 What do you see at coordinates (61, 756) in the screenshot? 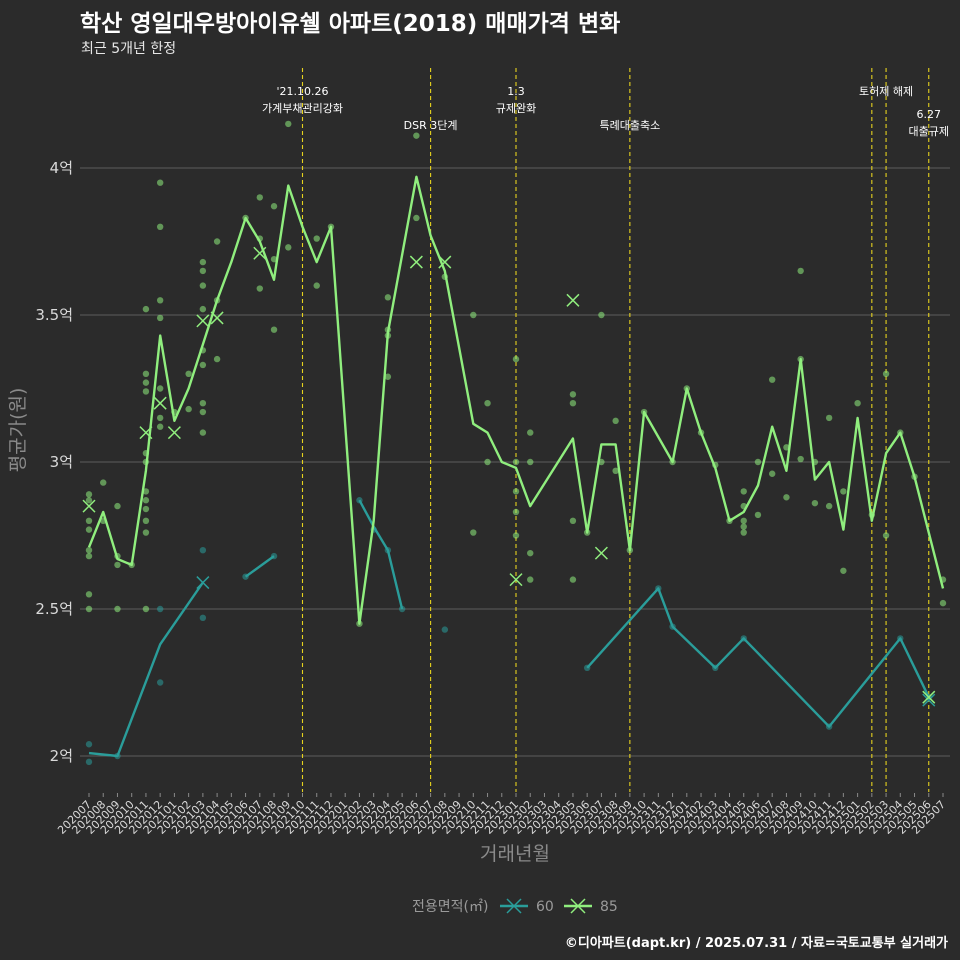
I see `y-tick-label: 2억` at bounding box center [61, 756].